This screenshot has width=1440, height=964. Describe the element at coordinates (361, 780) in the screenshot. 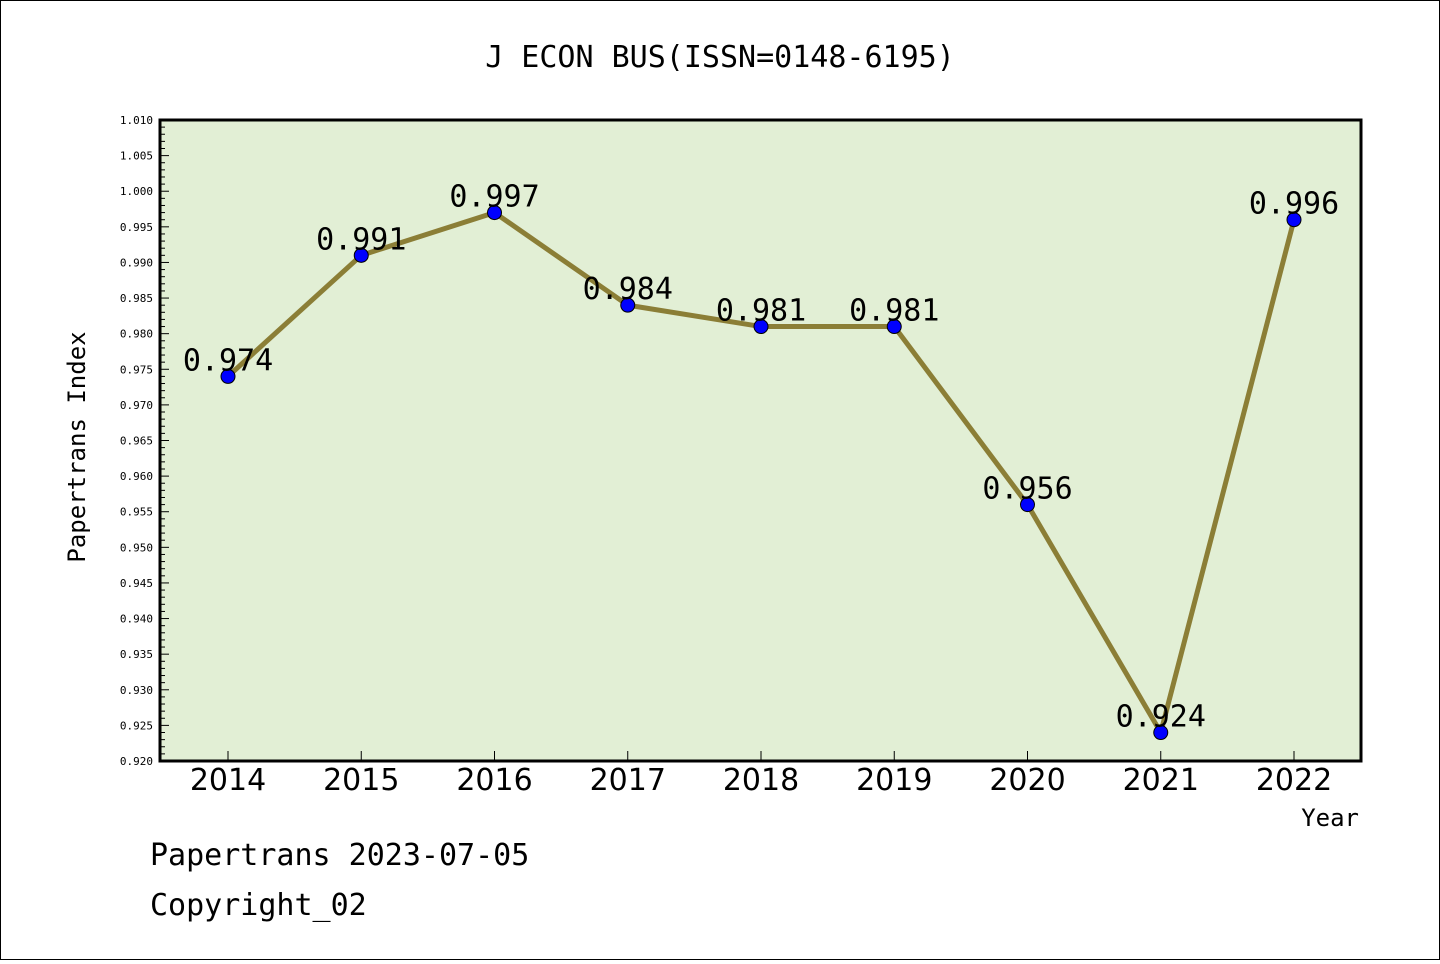

I see `x-tick-label: 2015` at that location.